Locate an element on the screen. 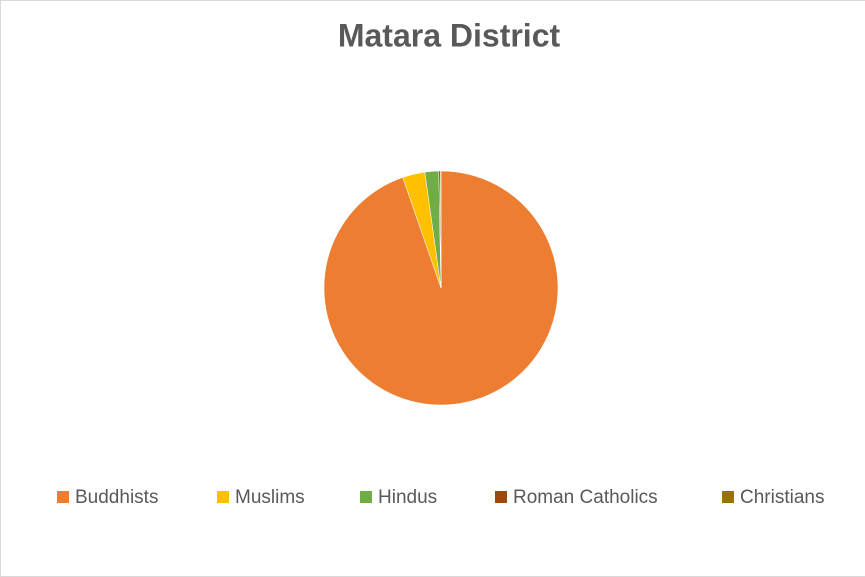  chart-title: Matara District is located at coordinates (449, 35).